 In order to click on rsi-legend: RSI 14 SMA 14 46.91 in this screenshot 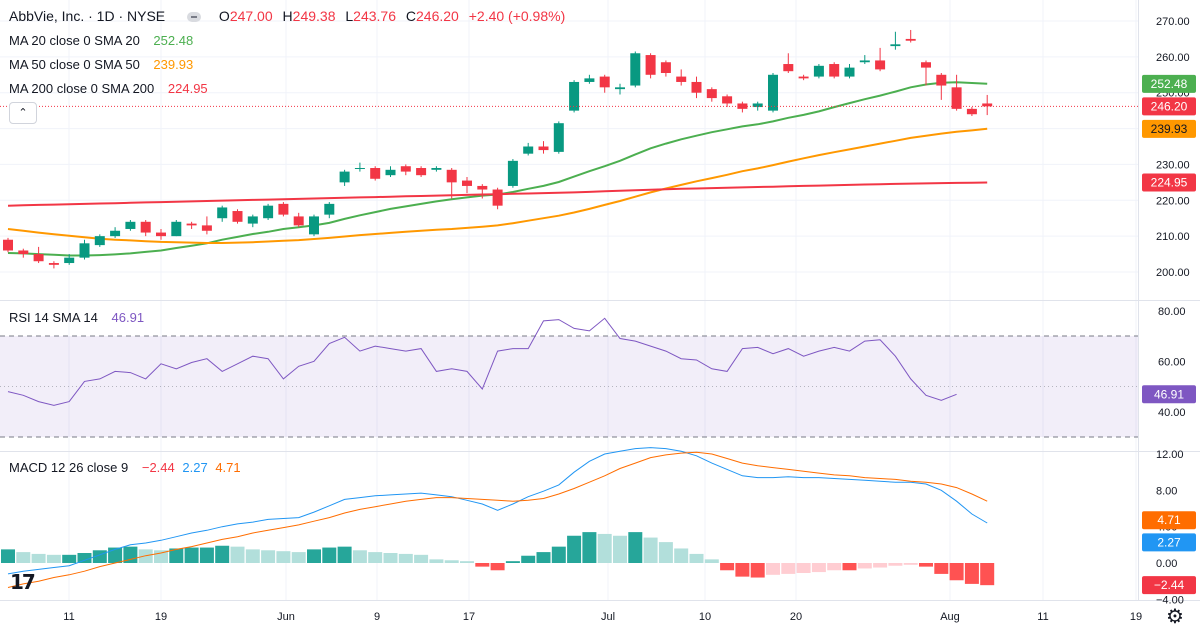, I will do `click(78, 318)`.